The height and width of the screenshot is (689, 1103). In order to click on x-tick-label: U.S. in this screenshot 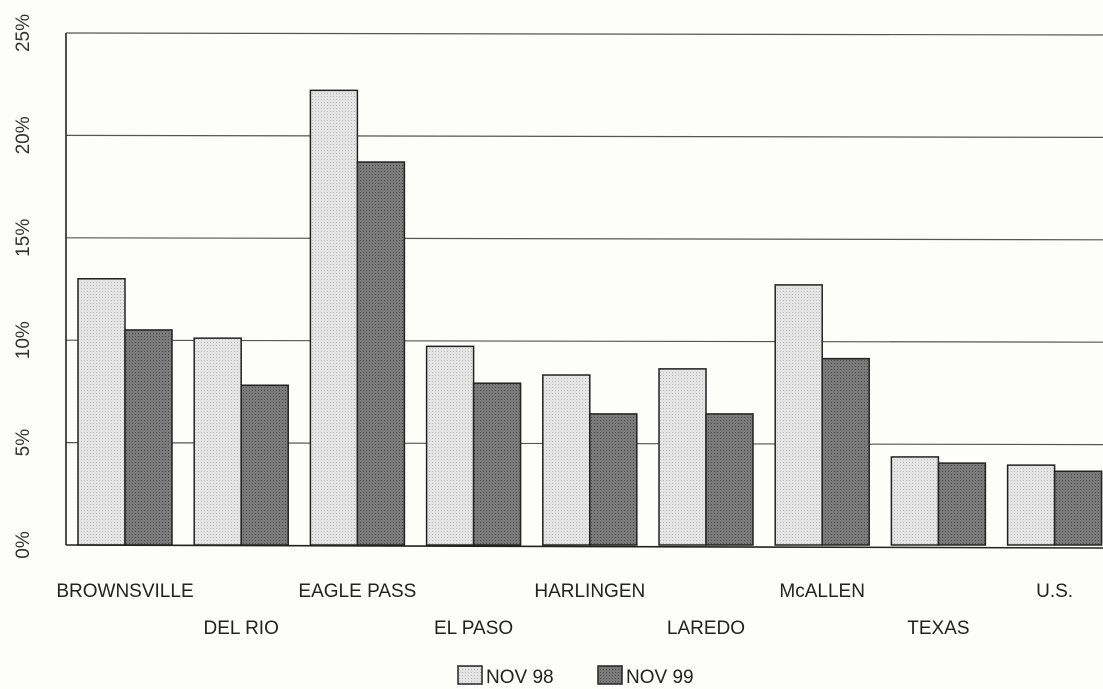, I will do `click(1054, 591)`.